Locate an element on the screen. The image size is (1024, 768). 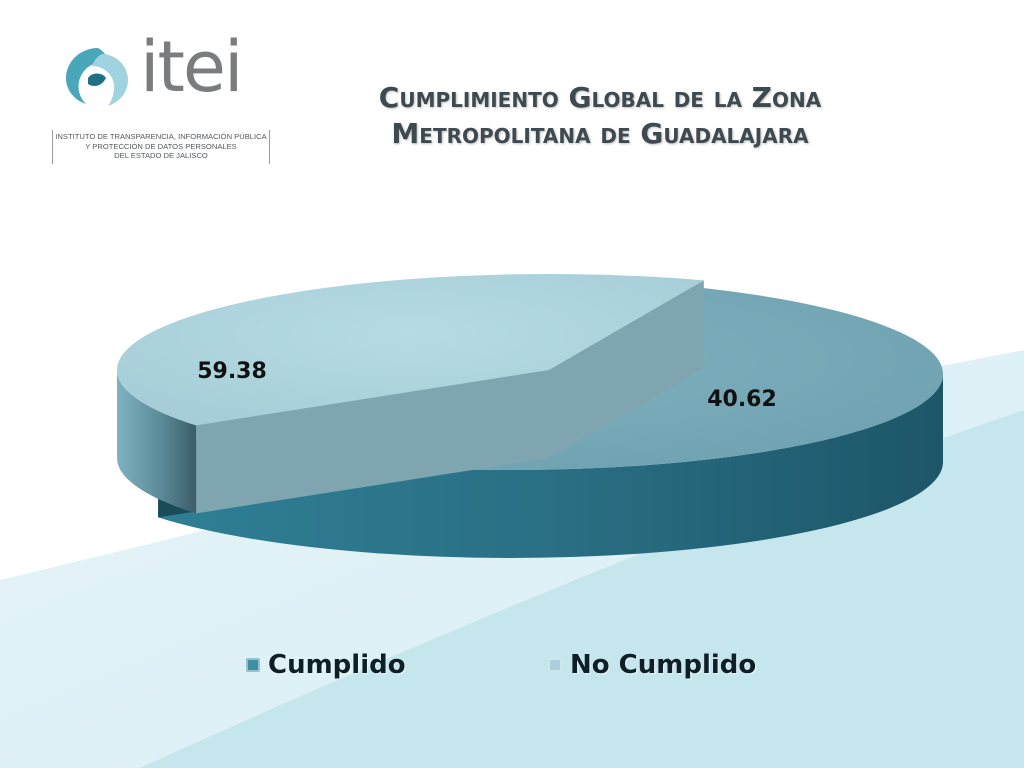
legend-swatch-no-cumplido is located at coordinates (555, 665).